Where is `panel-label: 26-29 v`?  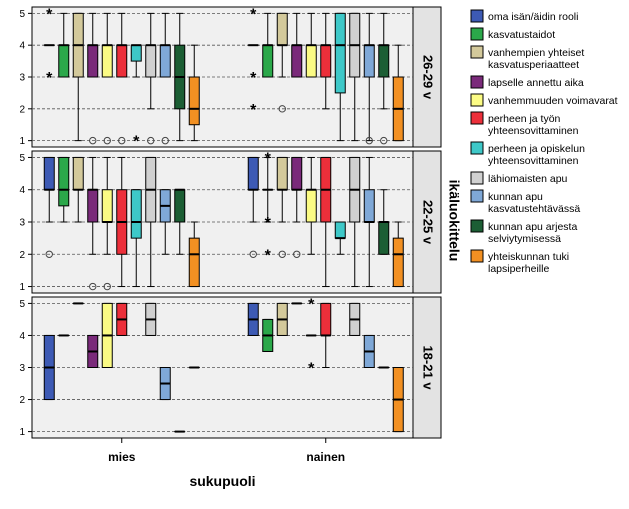
panel-label: 26-29 v is located at coordinates (428, 77).